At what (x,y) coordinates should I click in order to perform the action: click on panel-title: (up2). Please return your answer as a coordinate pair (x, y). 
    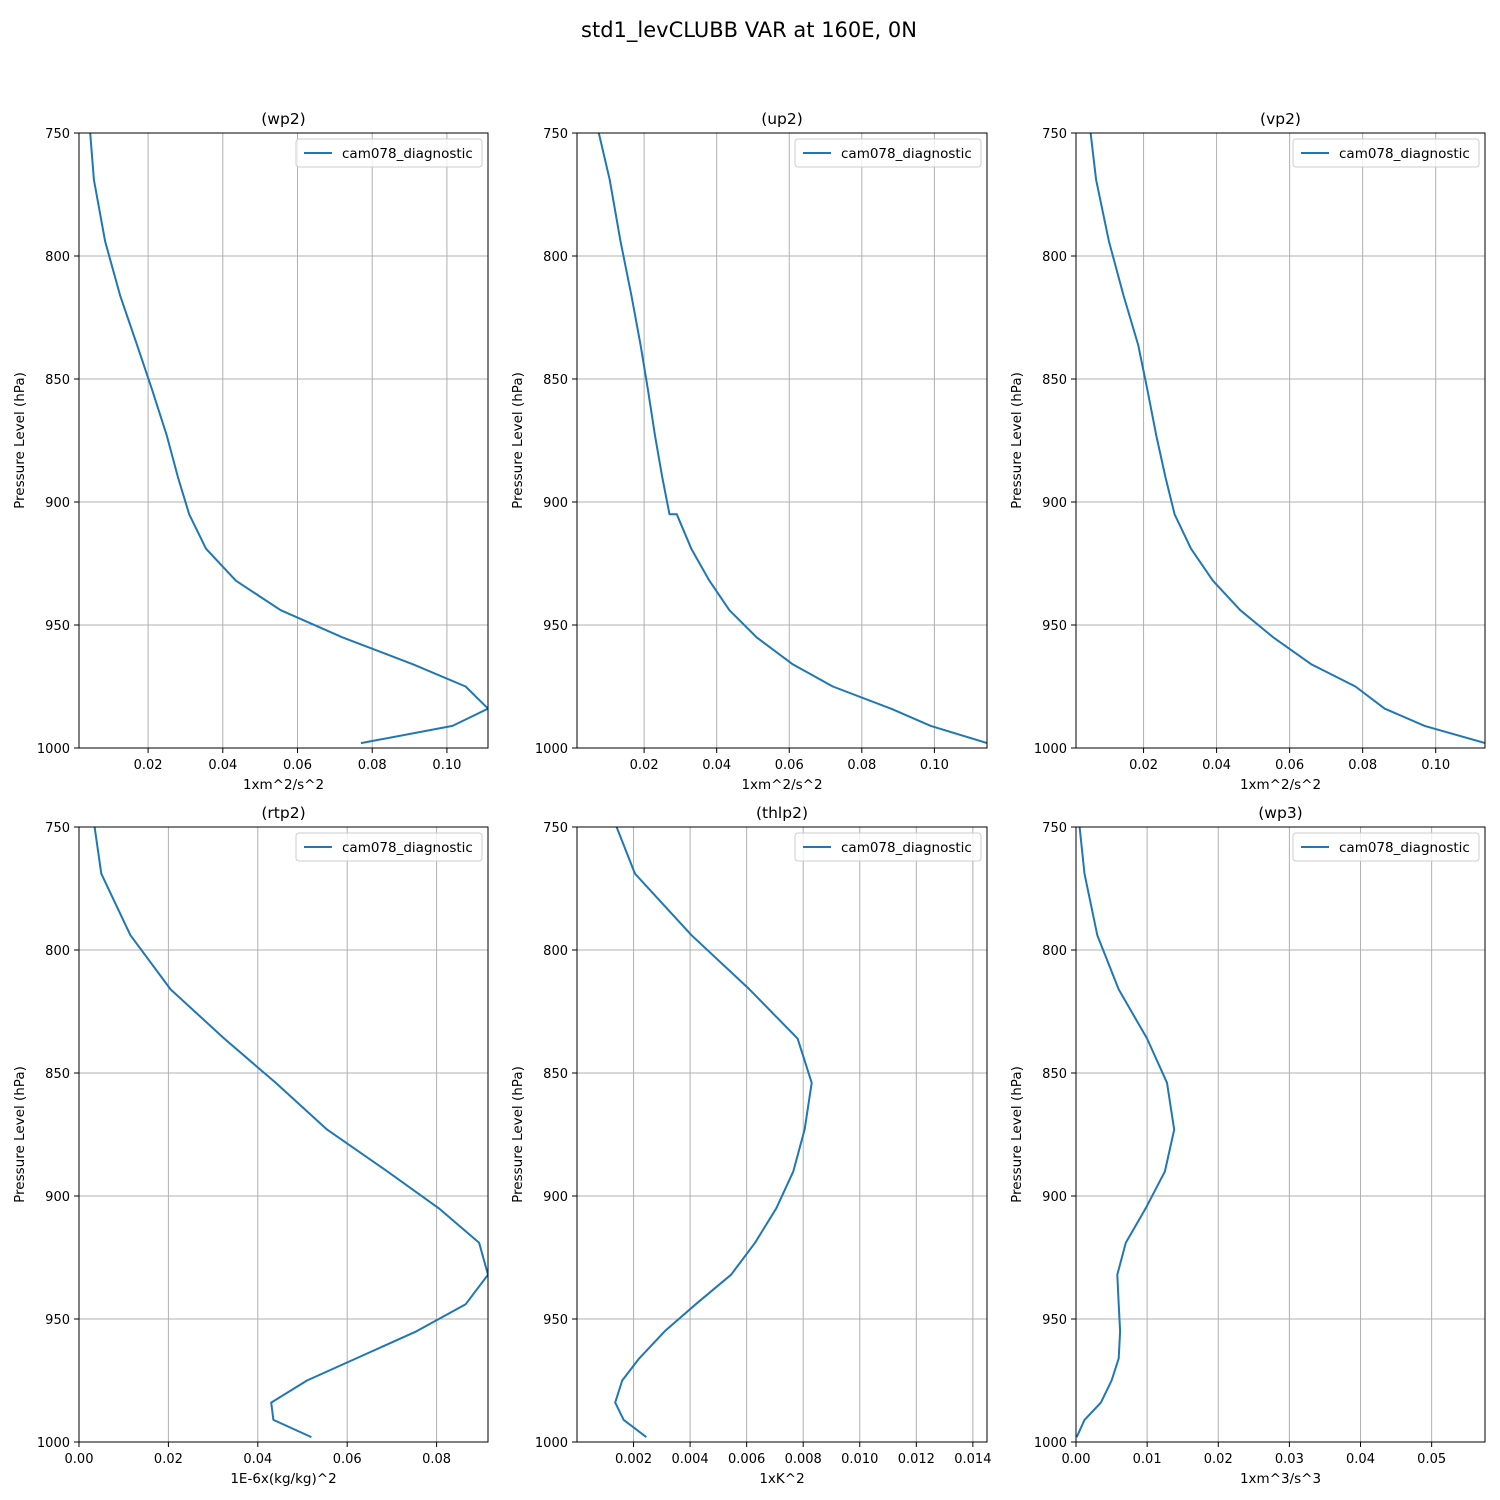
    Looking at the image, I should click on (782, 119).